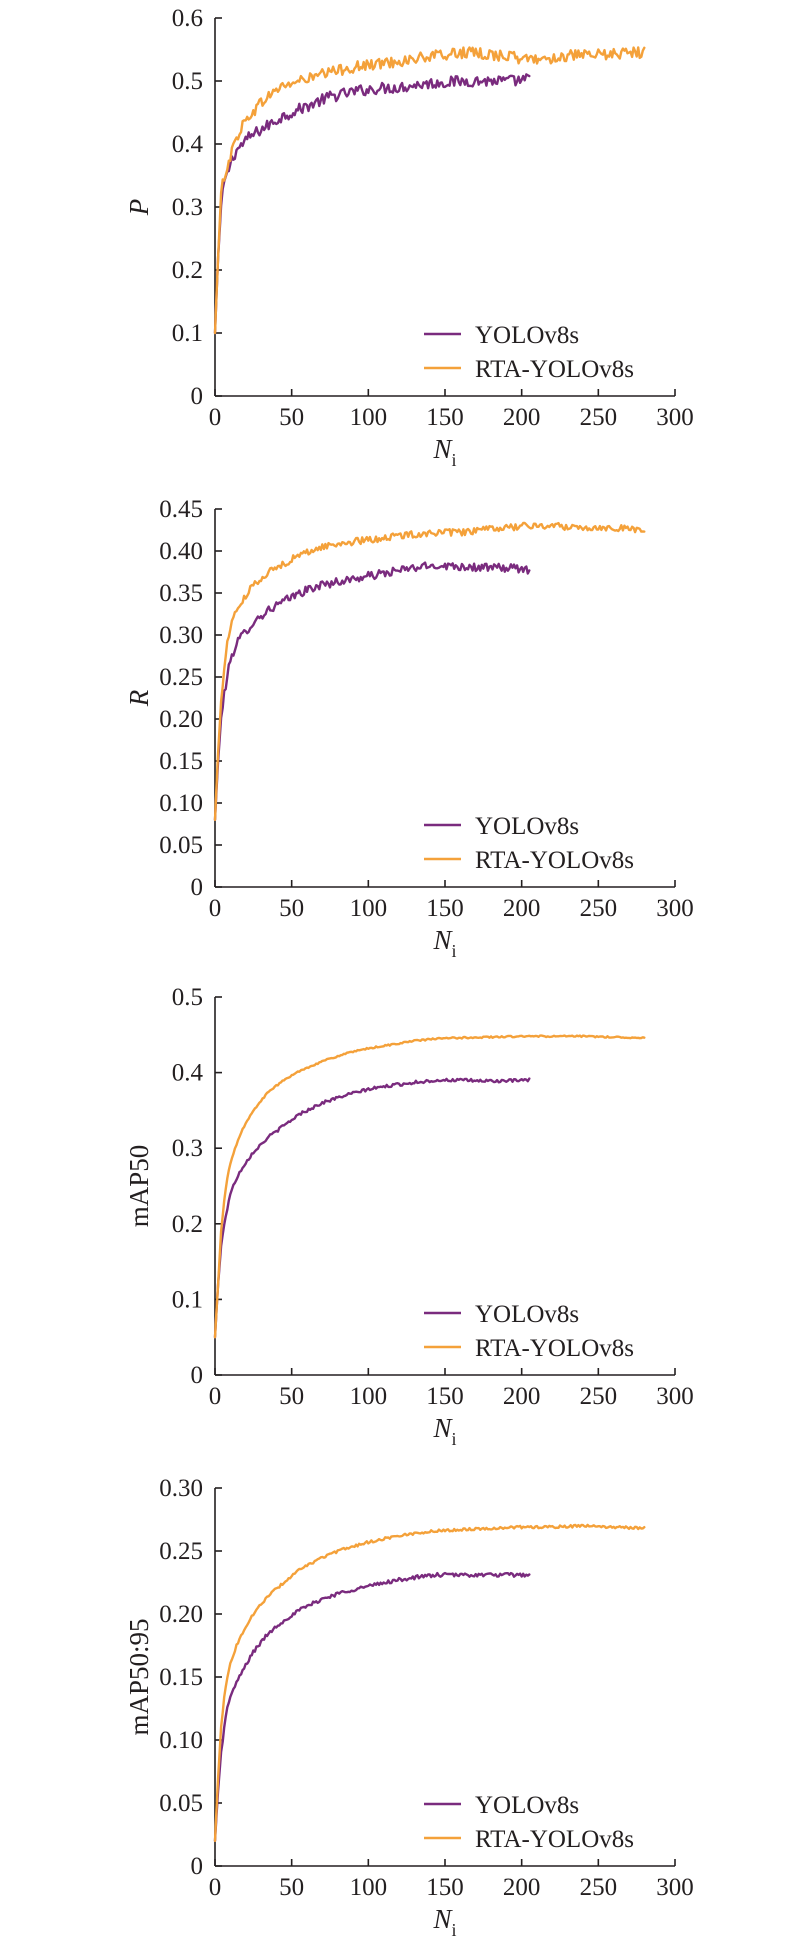 The image size is (800, 1940). I want to click on y-axis-title: mAP50, so click(139, 1186).